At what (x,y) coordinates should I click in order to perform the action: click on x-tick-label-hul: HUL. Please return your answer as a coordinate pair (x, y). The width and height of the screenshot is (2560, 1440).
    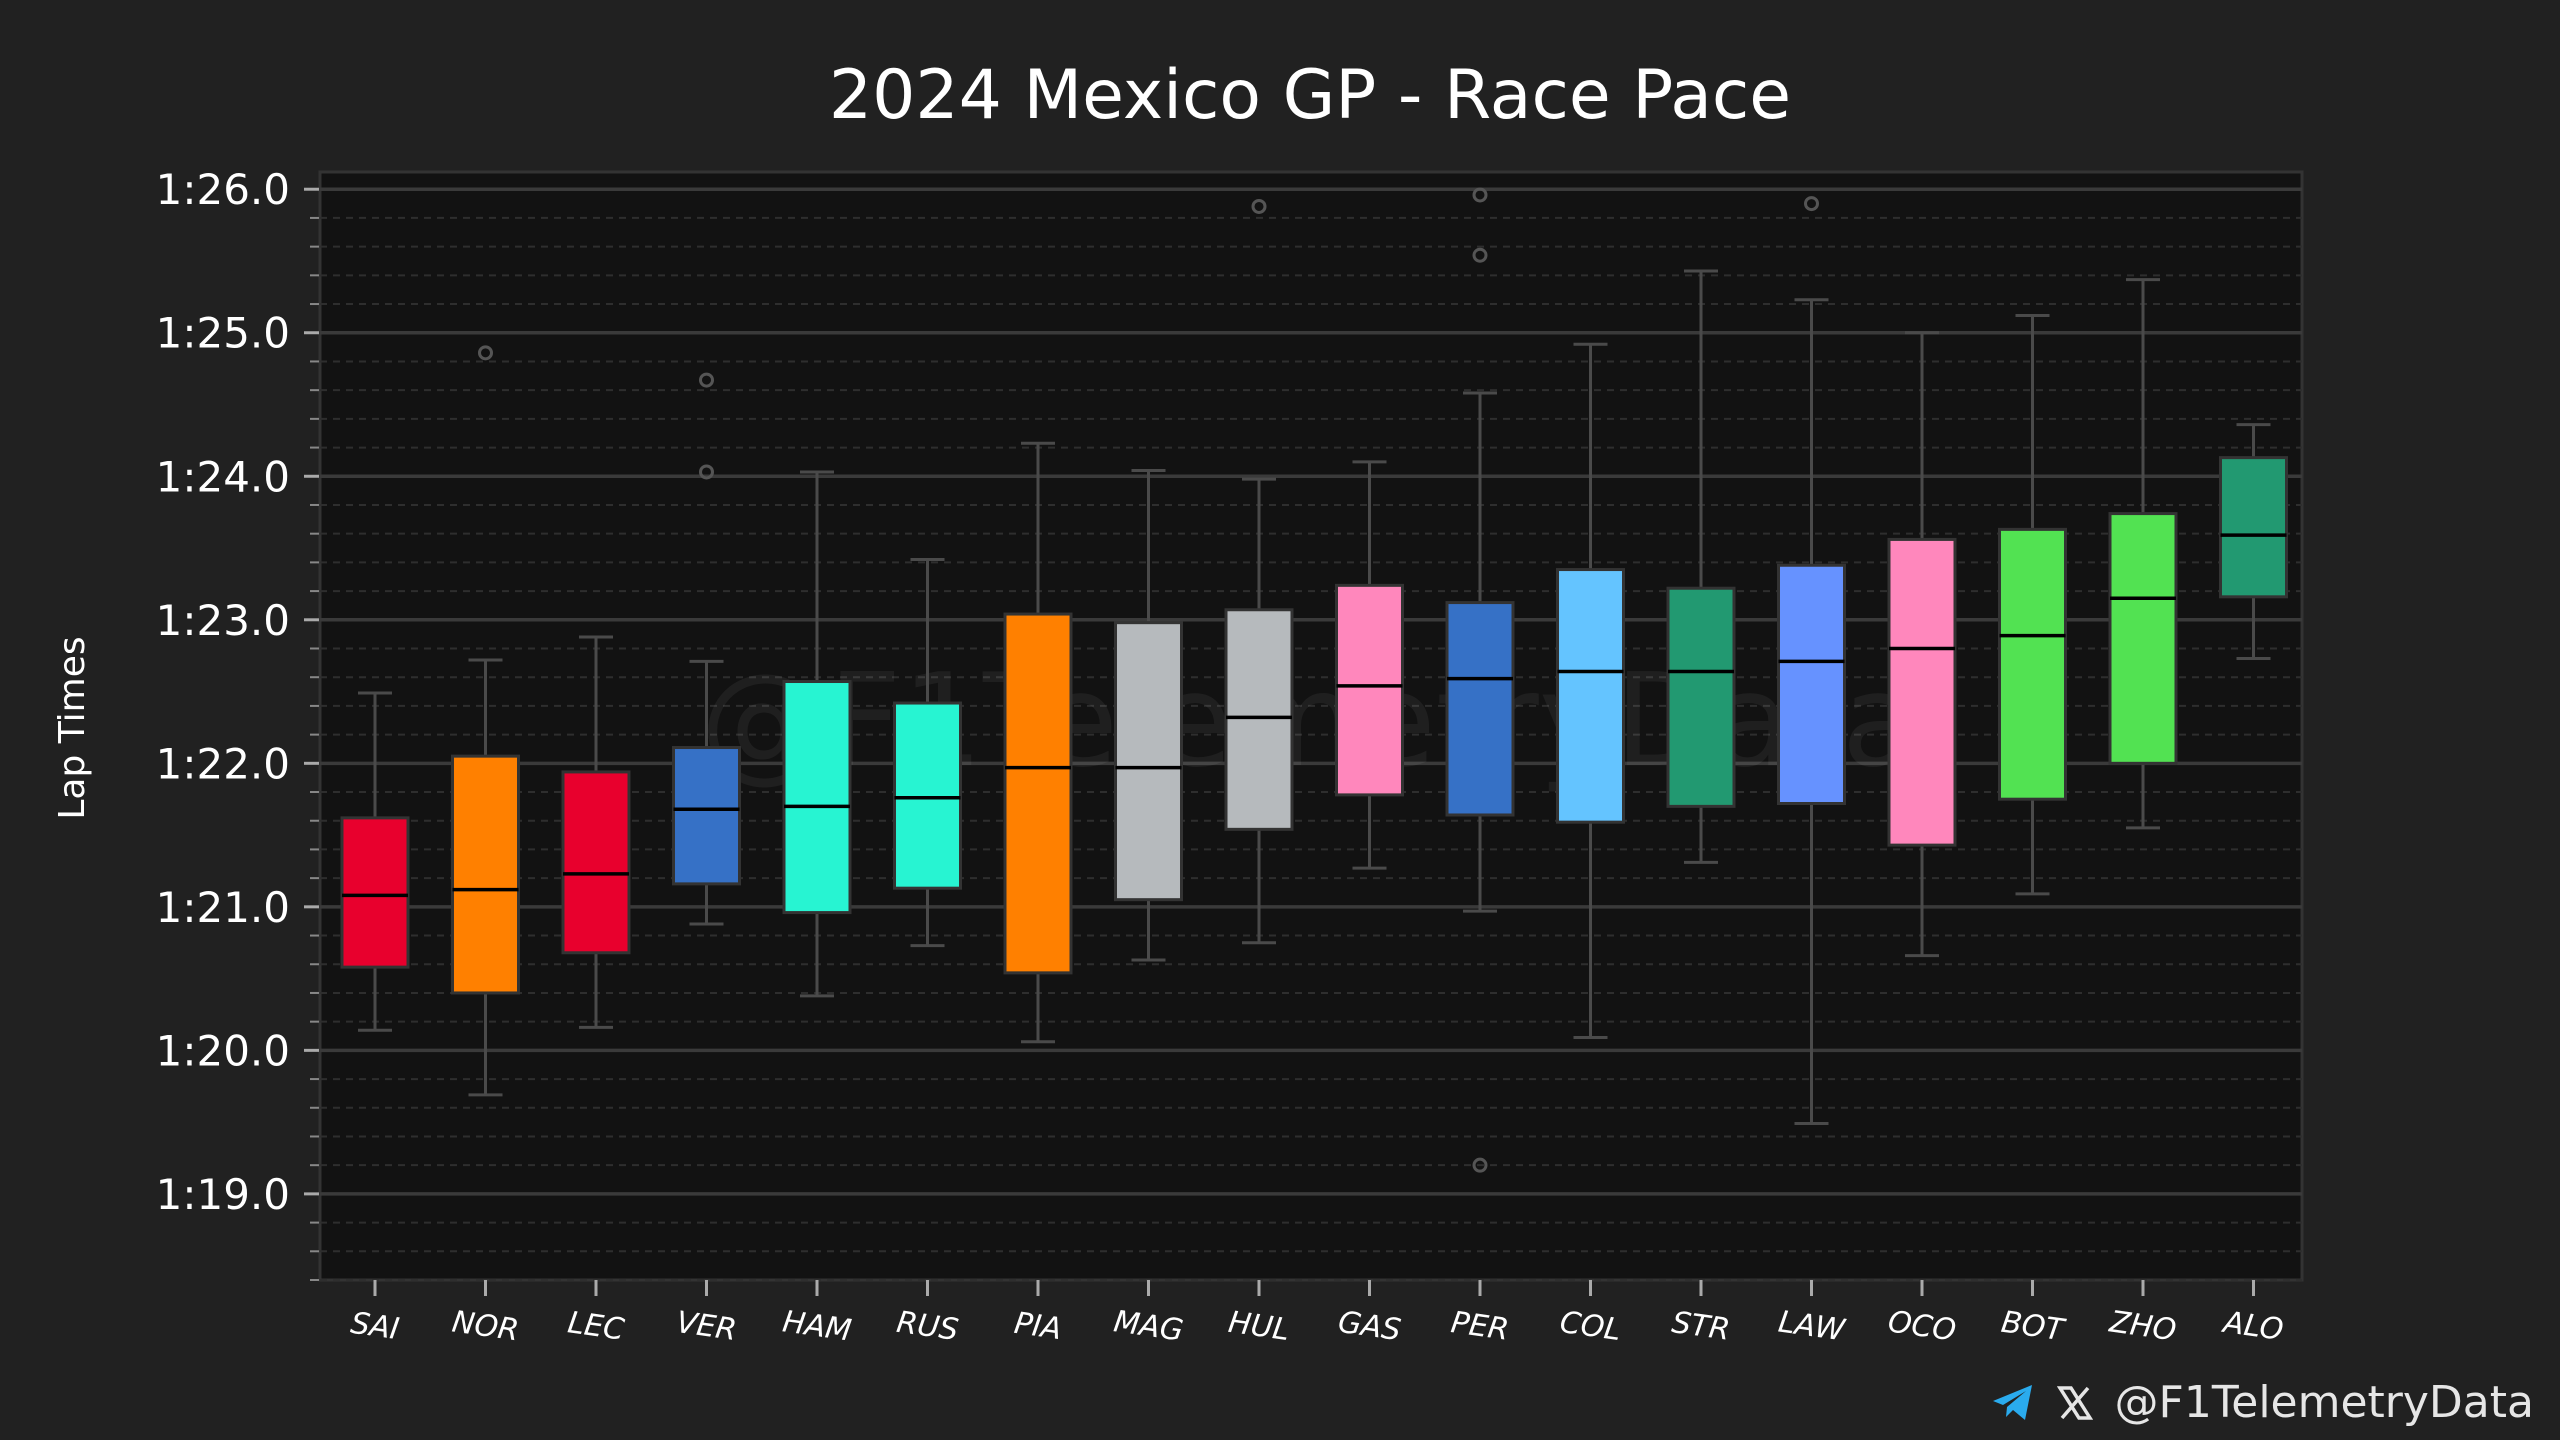
    Looking at the image, I should click on (1259, 1326).